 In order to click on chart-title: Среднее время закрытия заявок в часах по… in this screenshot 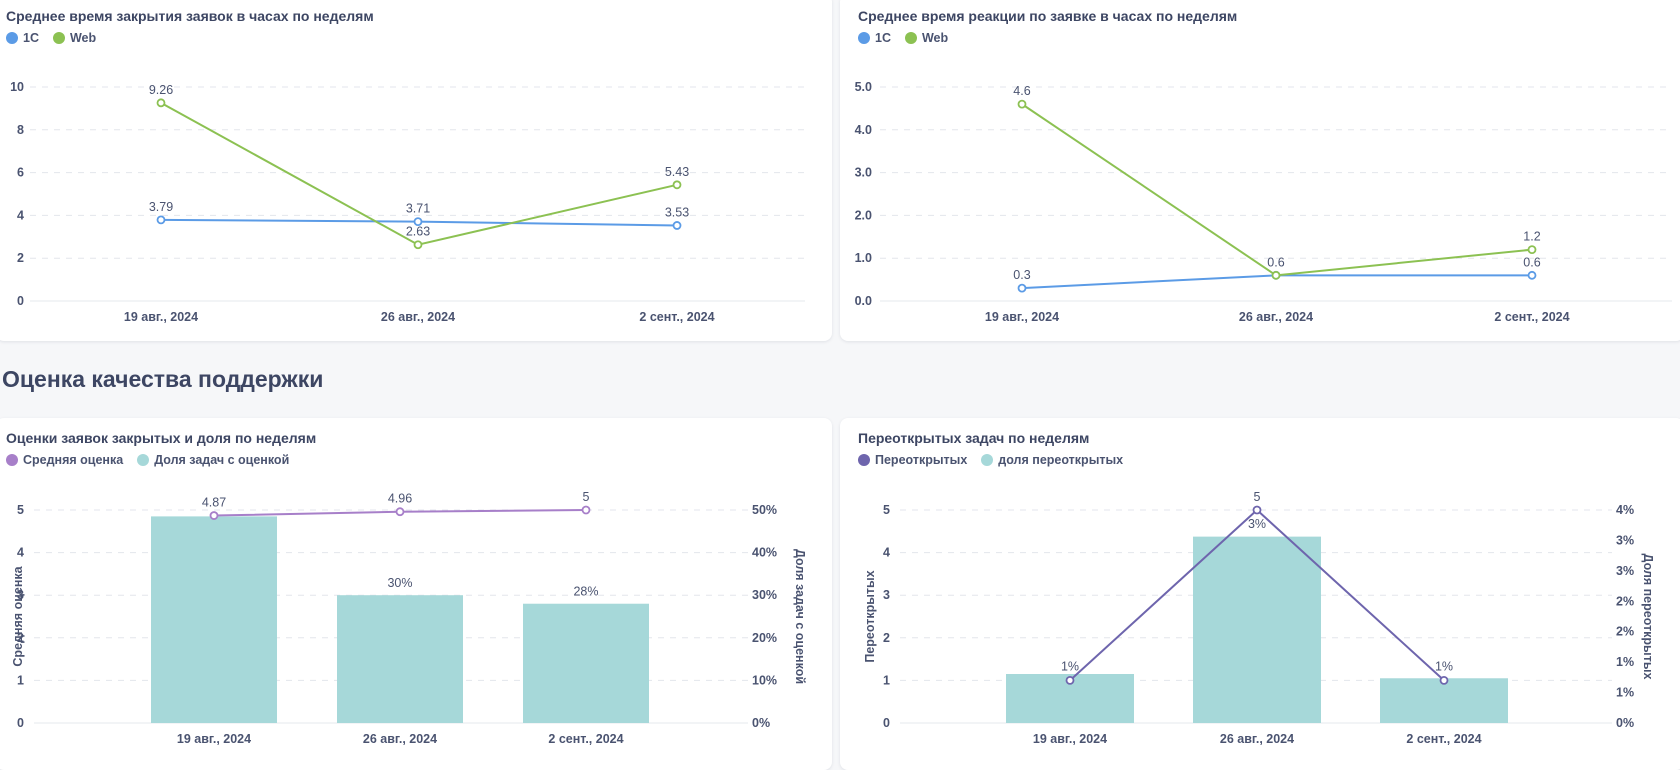, I will do `click(190, 16)`.